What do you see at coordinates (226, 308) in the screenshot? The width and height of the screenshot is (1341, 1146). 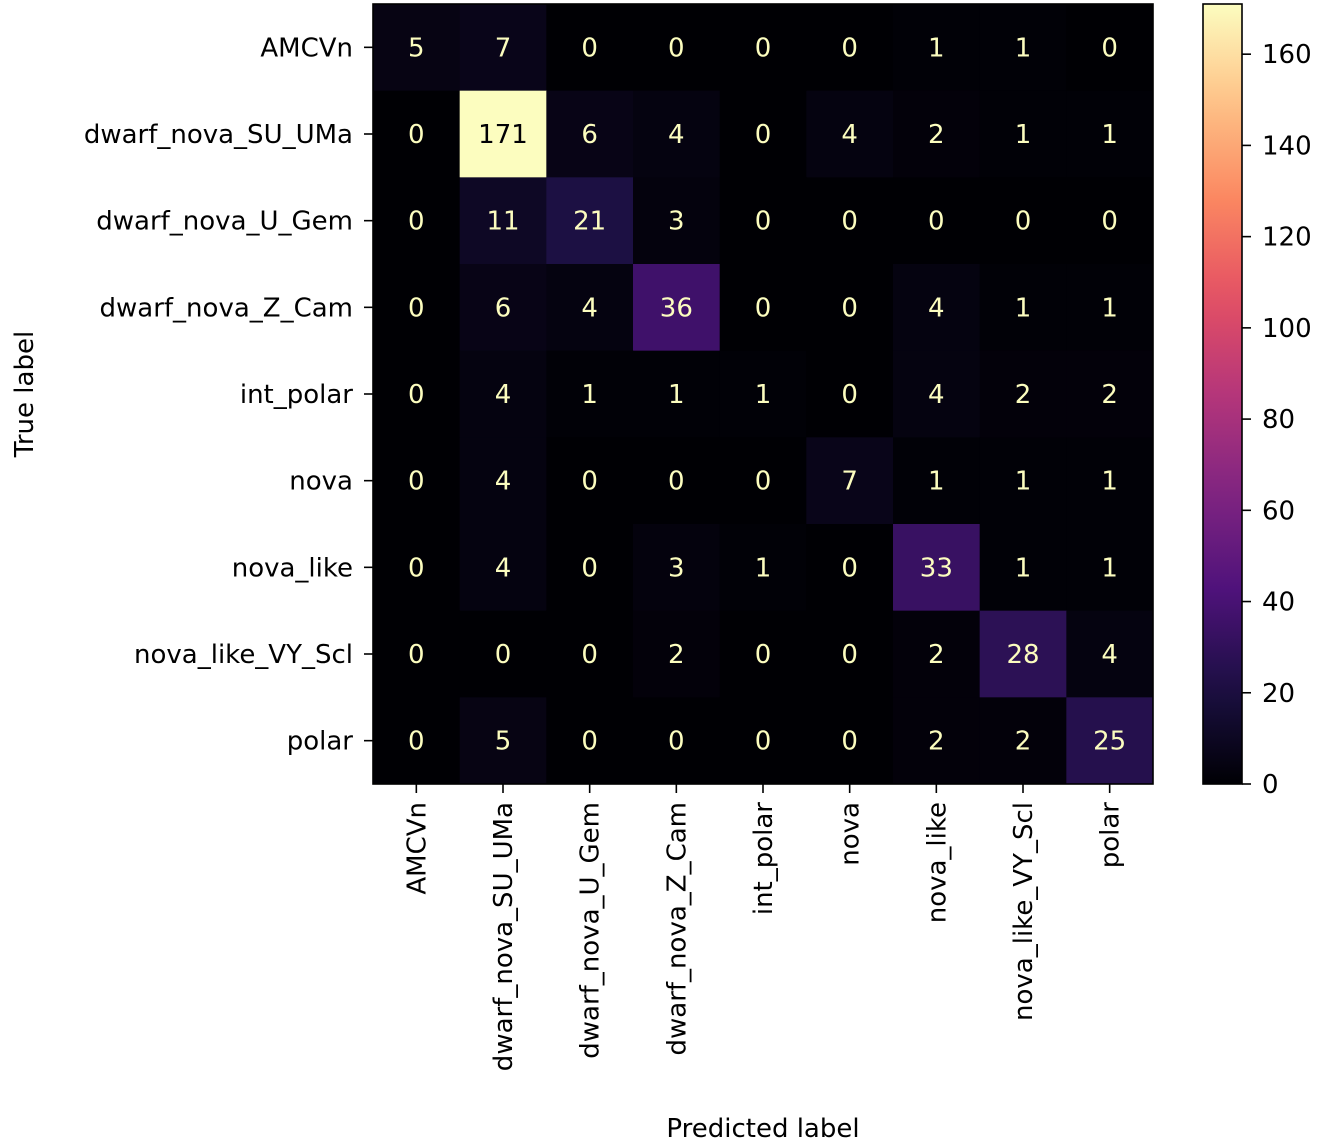 I see `y-tick-label: dwarf_nova_Z_Cam` at bounding box center [226, 308].